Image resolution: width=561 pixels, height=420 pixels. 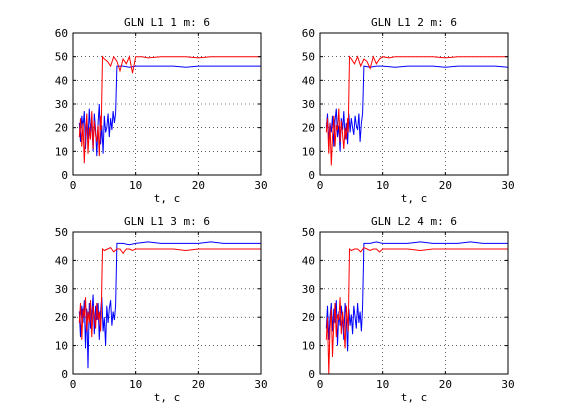 What do you see at coordinates (414, 22) in the screenshot?
I see `subplot-title: GLN L1 2 m: 6` at bounding box center [414, 22].